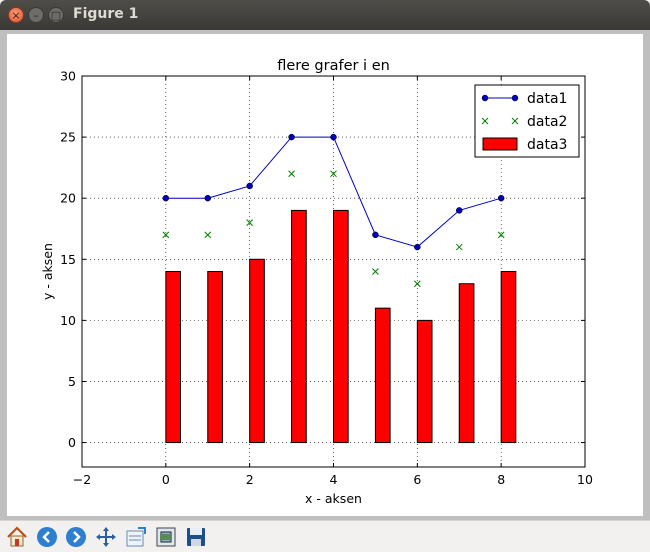 This screenshot has height=552, width=650. I want to click on subplots-icon, so click(136, 537).